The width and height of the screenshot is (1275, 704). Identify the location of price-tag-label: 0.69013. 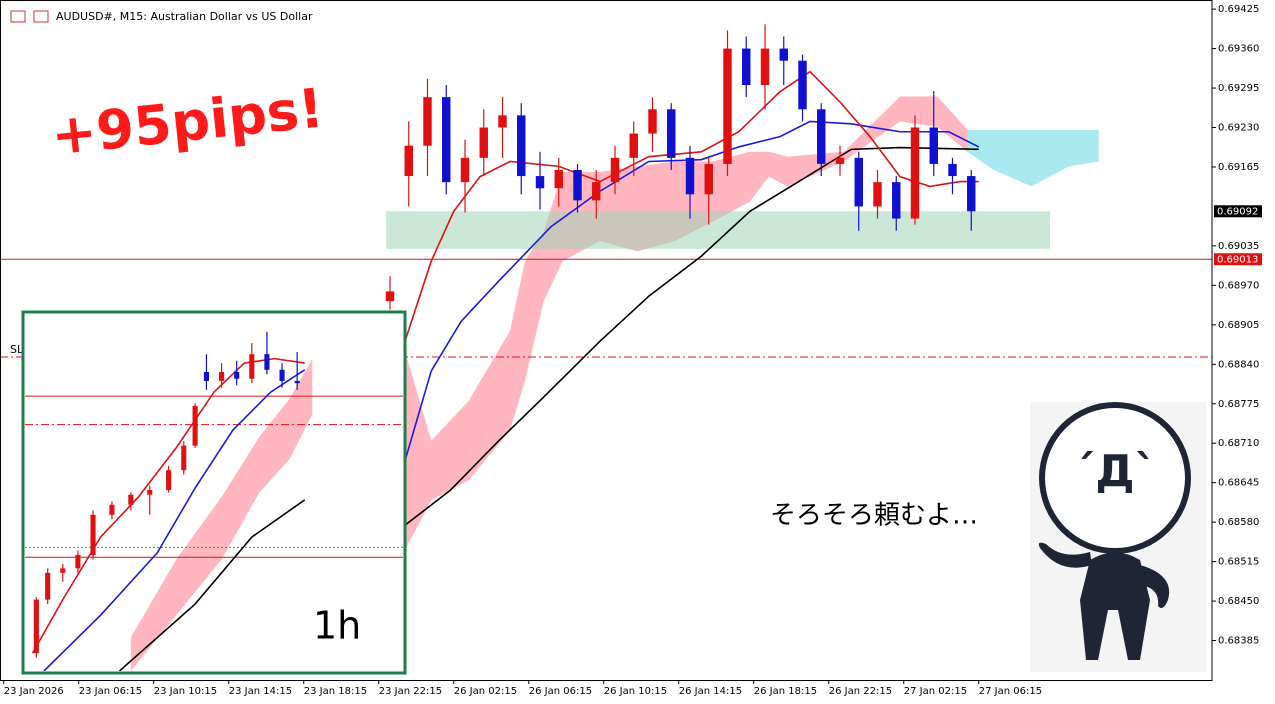
(1237, 259).